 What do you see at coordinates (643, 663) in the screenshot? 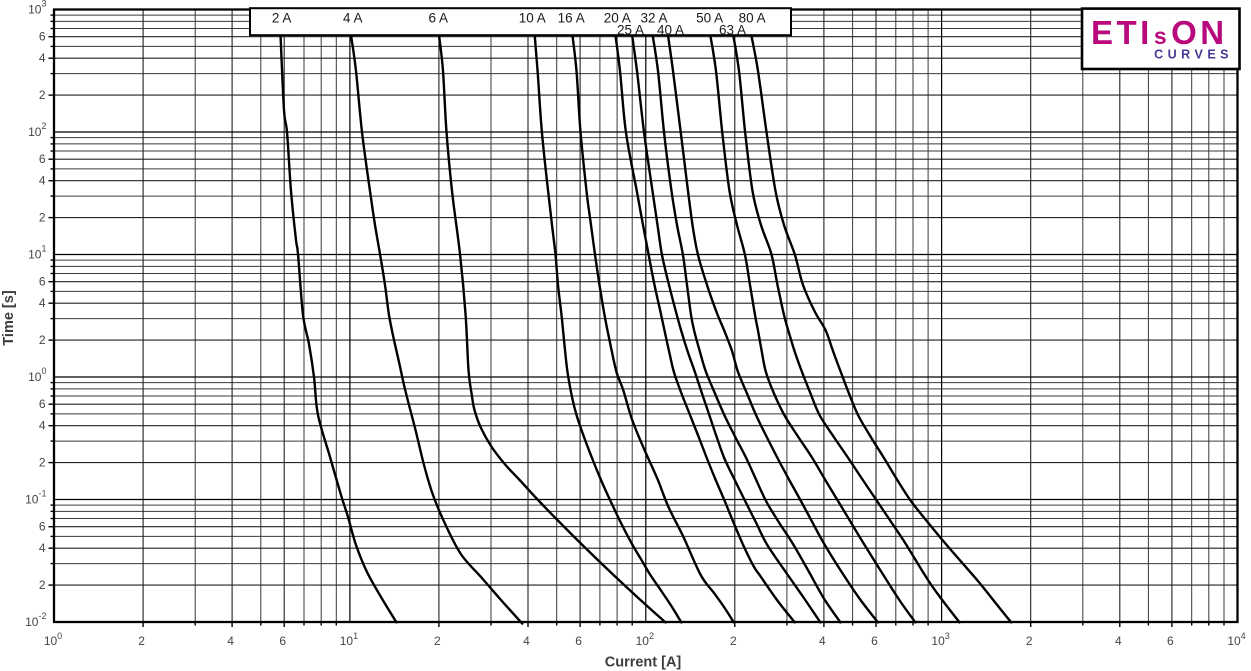
I see `svg-text: Current [A]` at bounding box center [643, 663].